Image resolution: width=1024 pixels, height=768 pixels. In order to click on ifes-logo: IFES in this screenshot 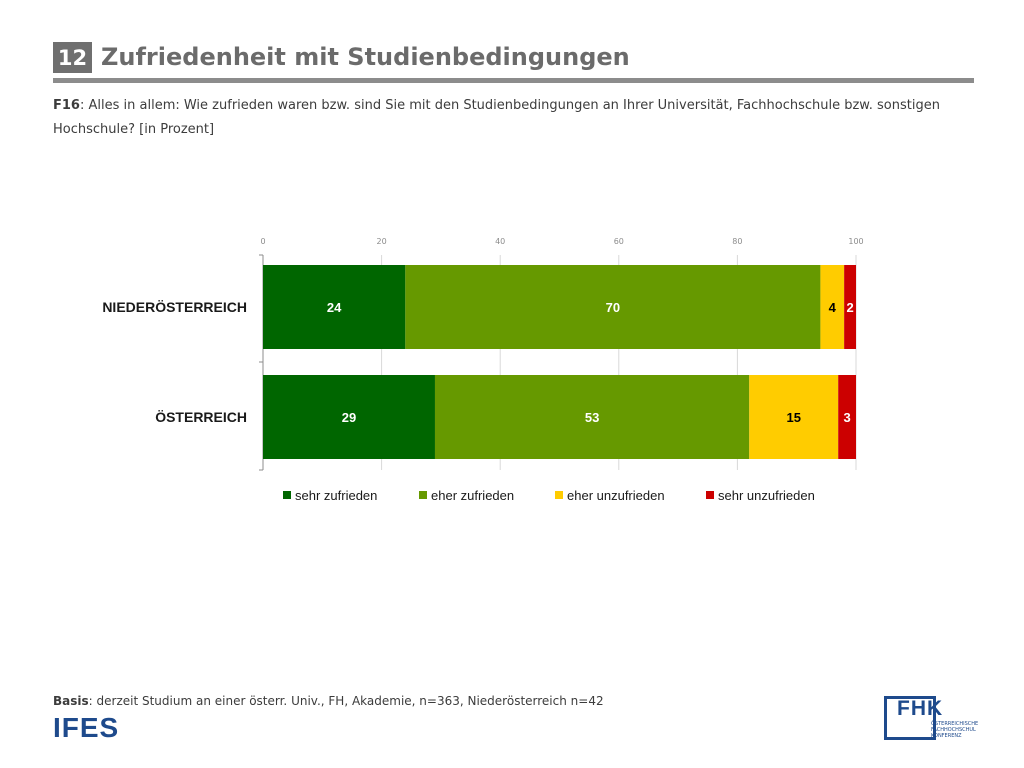, I will do `click(86, 726)`.